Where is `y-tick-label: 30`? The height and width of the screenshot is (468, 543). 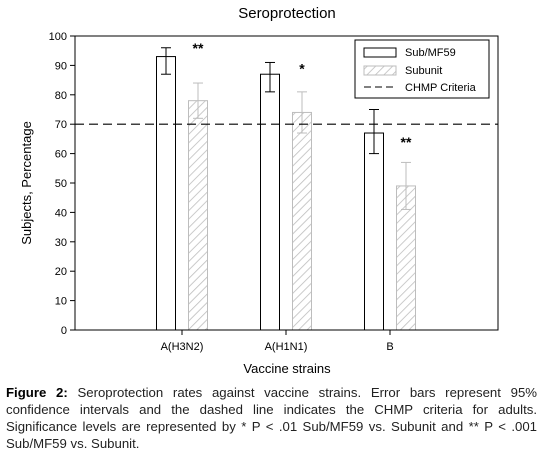 y-tick-label: 30 is located at coordinates (61, 243).